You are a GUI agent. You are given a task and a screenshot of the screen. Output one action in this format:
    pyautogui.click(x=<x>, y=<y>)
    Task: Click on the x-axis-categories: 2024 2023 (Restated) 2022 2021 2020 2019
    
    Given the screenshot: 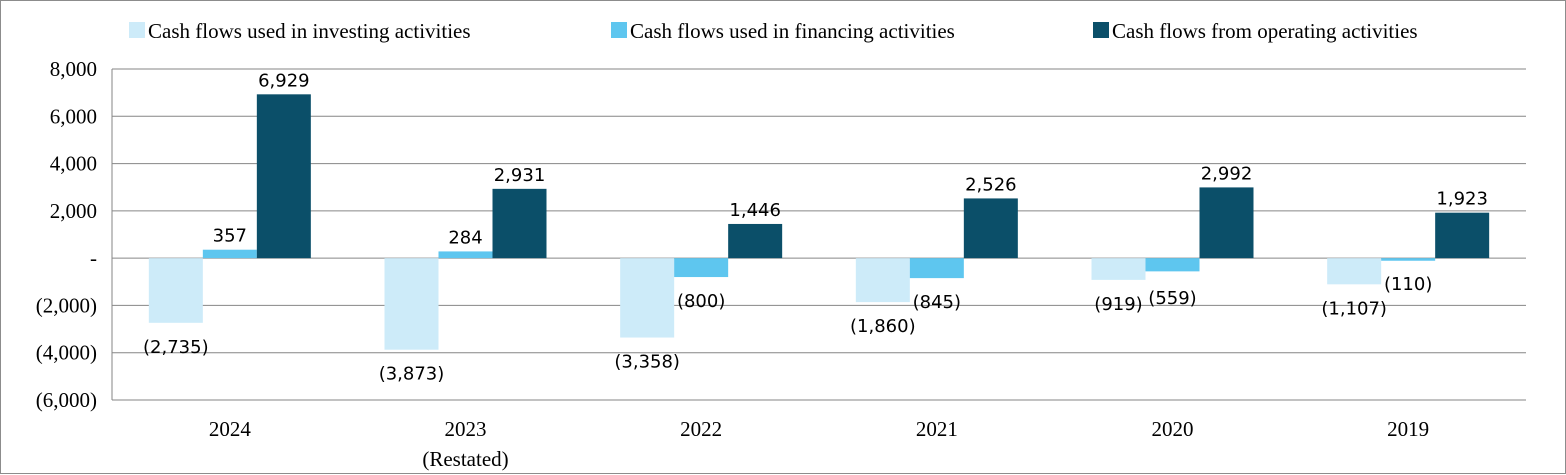 What is the action you would take?
    pyautogui.click(x=819, y=444)
    